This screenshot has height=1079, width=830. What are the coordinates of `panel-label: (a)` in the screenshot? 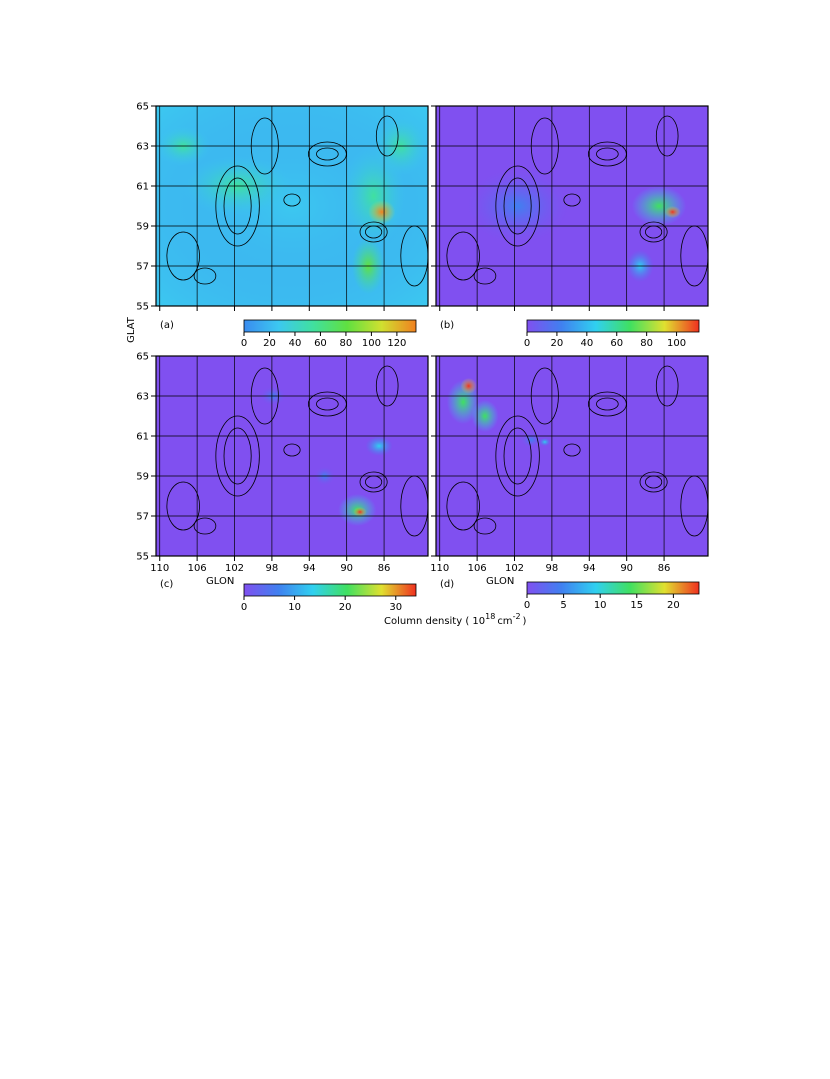 It's located at (167, 325).